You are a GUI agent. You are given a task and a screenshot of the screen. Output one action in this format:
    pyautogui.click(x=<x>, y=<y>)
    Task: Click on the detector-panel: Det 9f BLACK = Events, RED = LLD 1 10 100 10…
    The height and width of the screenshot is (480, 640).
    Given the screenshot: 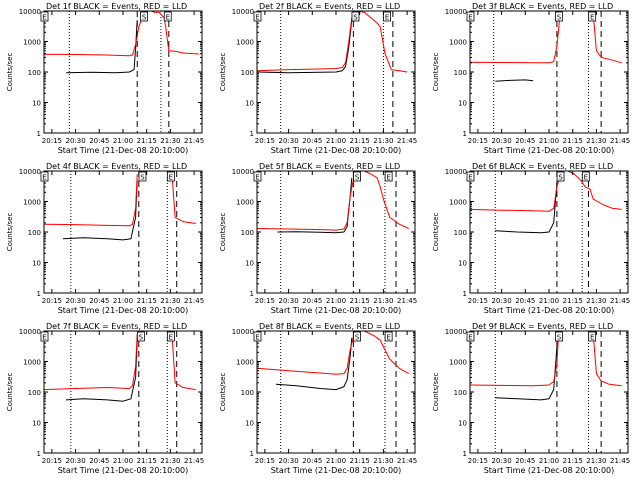 What is the action you would take?
    pyautogui.click(x=531, y=398)
    